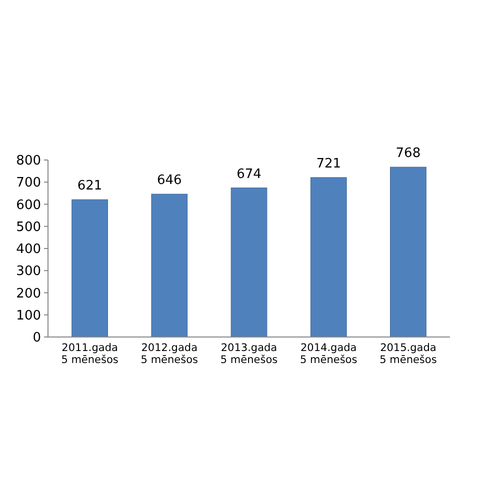 Image resolution: width=500 pixels, height=500 pixels. What do you see at coordinates (28, 294) in the screenshot?
I see `y-tick-label: 200` at bounding box center [28, 294].